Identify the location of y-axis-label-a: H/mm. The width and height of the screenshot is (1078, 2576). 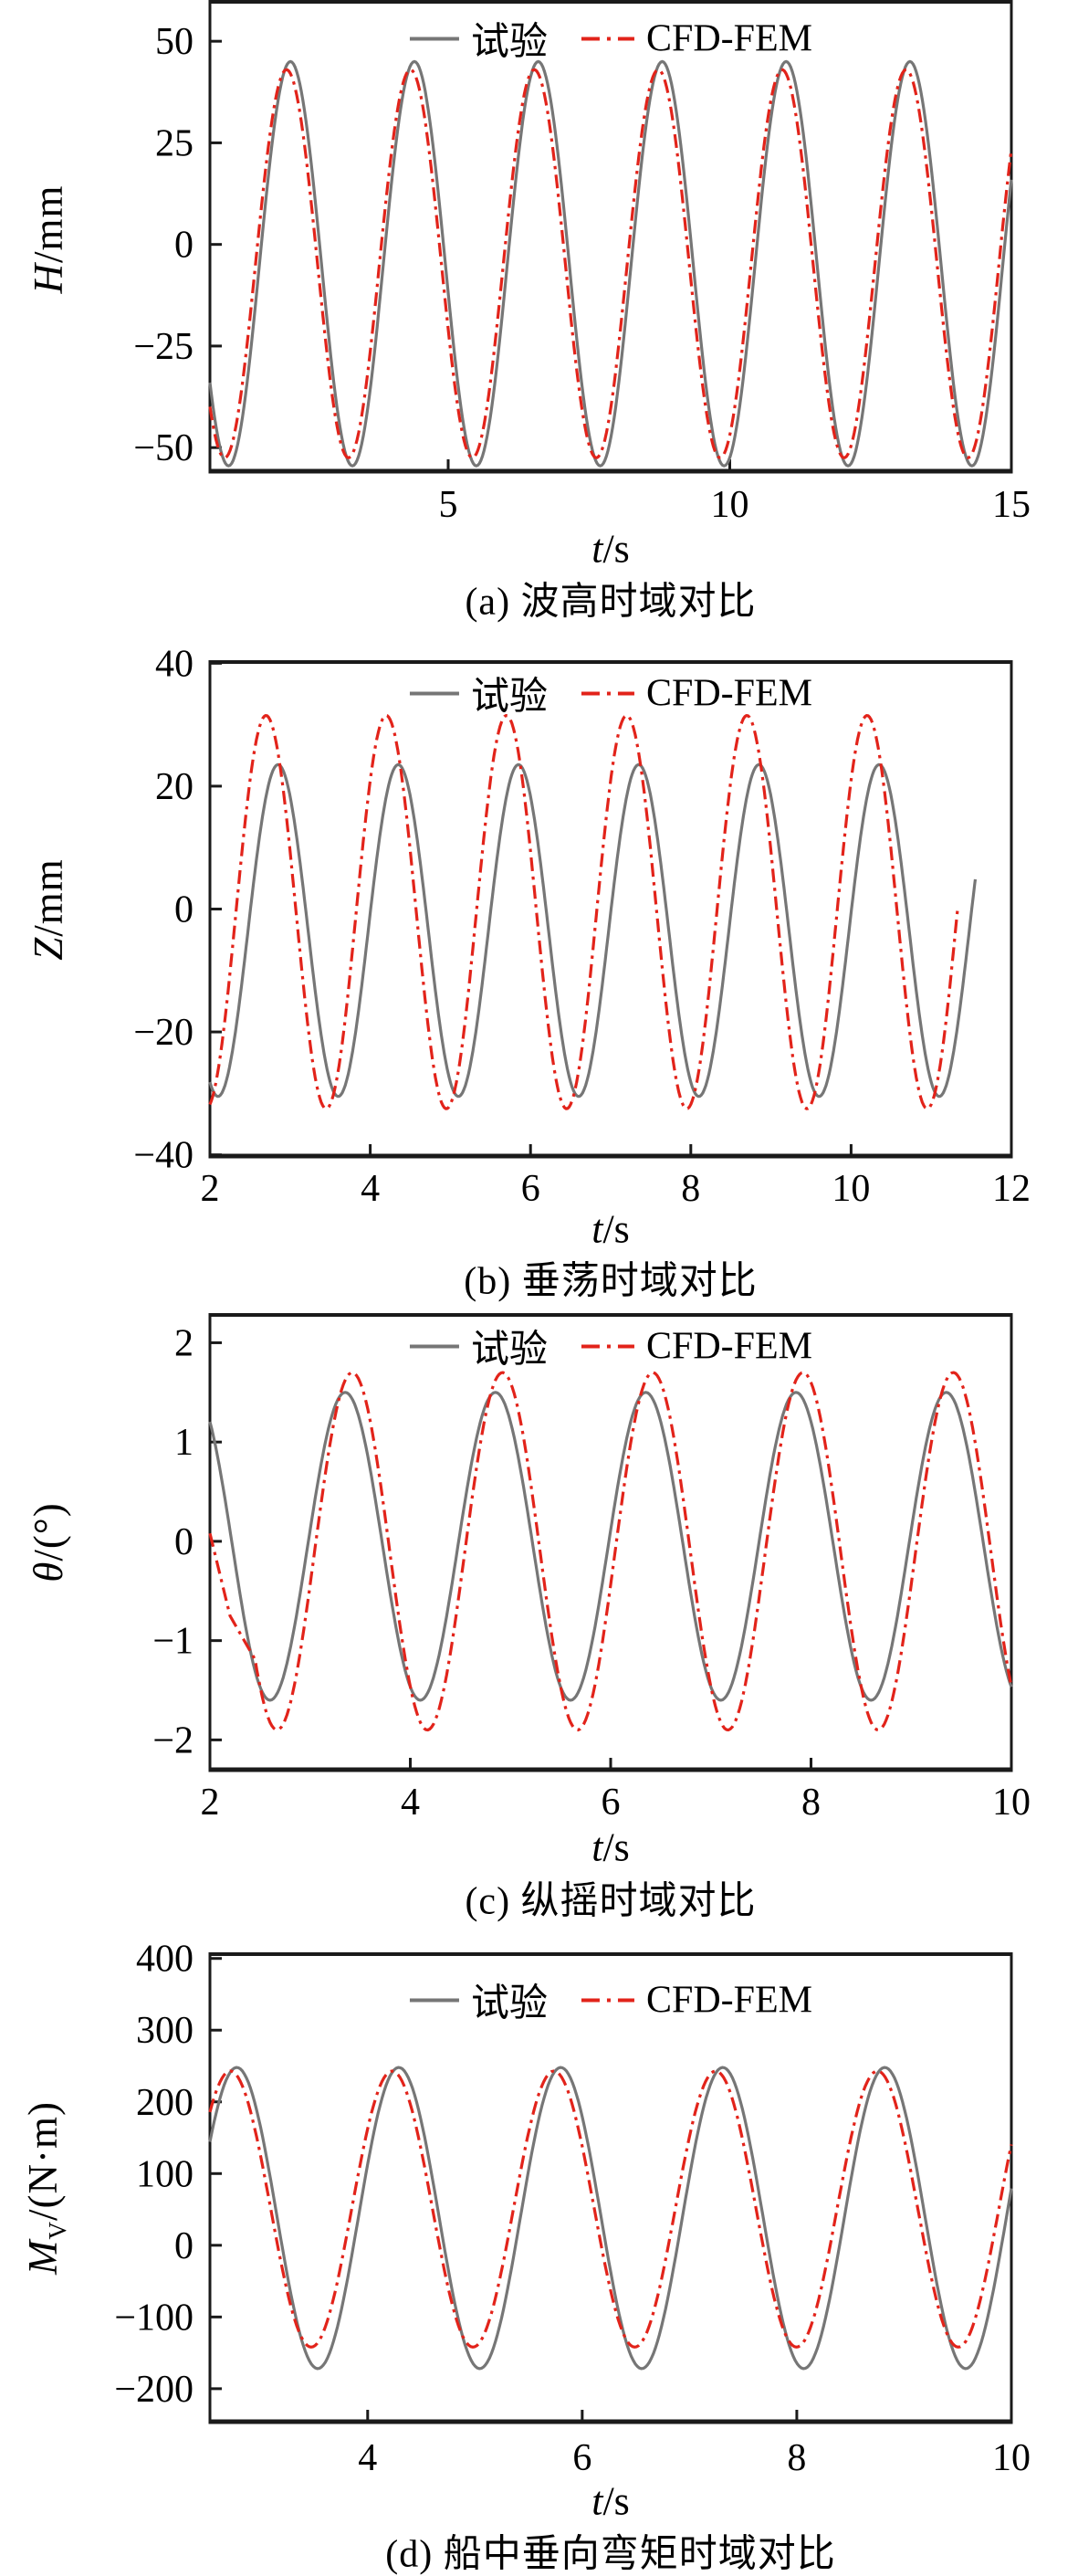
(51, 238).